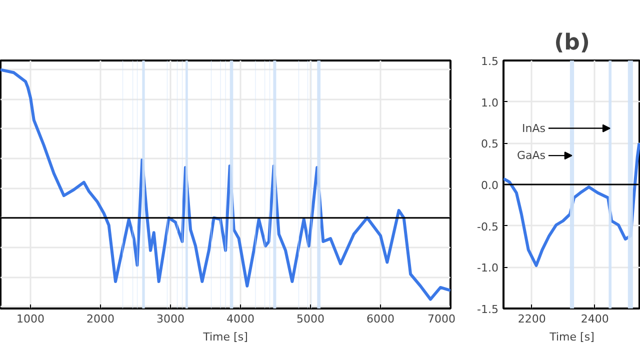 The image size is (640, 348). What do you see at coordinates (572, 43) in the screenshot?
I see `chart-title: (b)` at bounding box center [572, 43].